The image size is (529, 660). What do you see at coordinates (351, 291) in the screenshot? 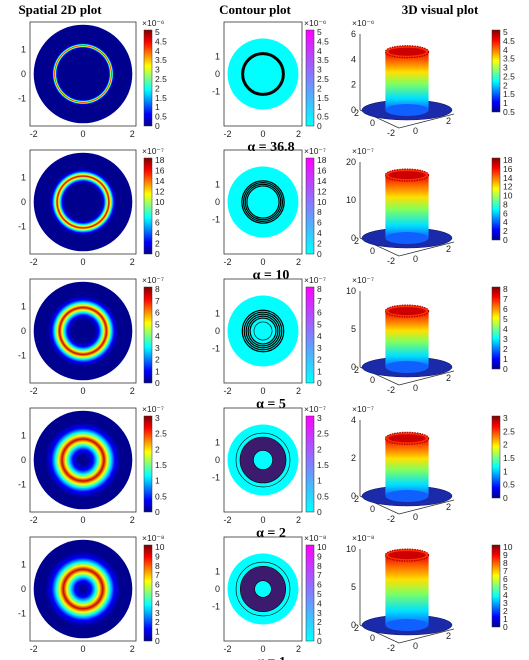
I see `z-tick-label: 10` at bounding box center [351, 291].